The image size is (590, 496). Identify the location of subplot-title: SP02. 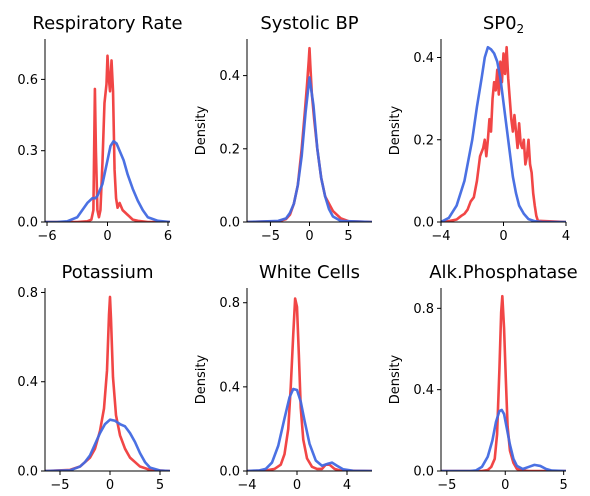
(503, 24).